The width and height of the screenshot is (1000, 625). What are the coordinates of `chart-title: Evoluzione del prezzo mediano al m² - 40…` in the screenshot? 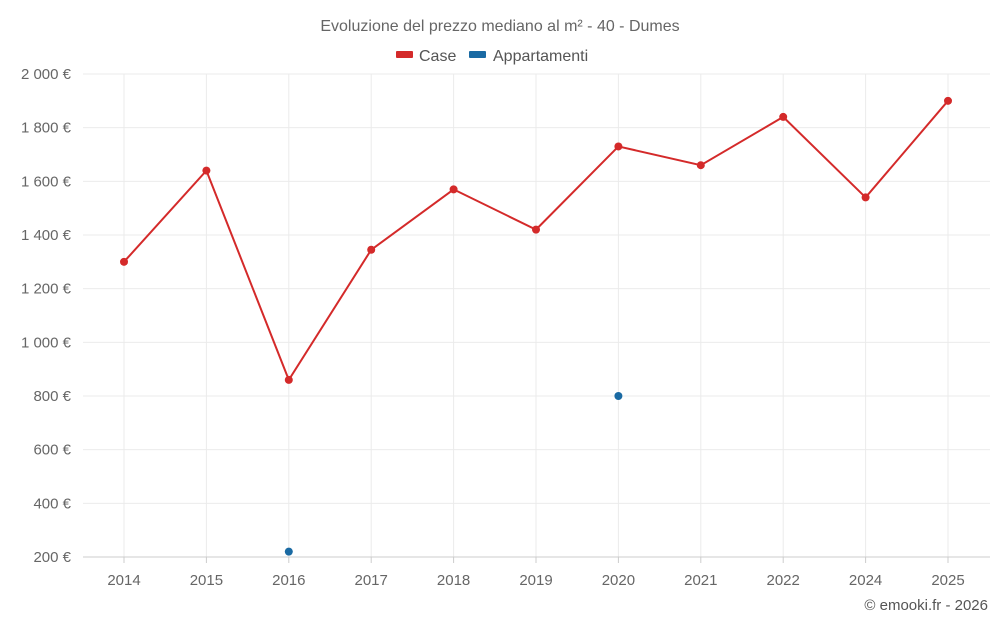 It's located at (499, 26).